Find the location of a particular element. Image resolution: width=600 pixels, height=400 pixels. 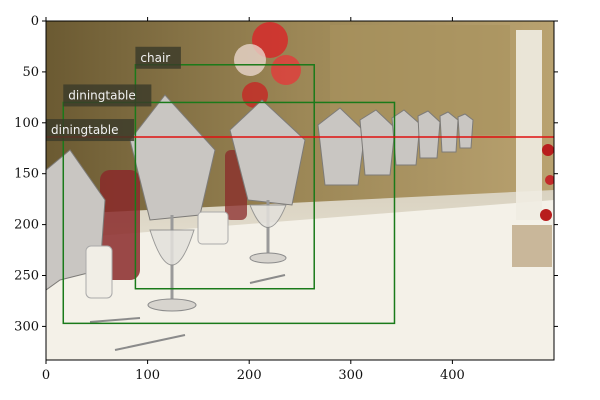

y-tick-label: 150 is located at coordinates (26, 174).